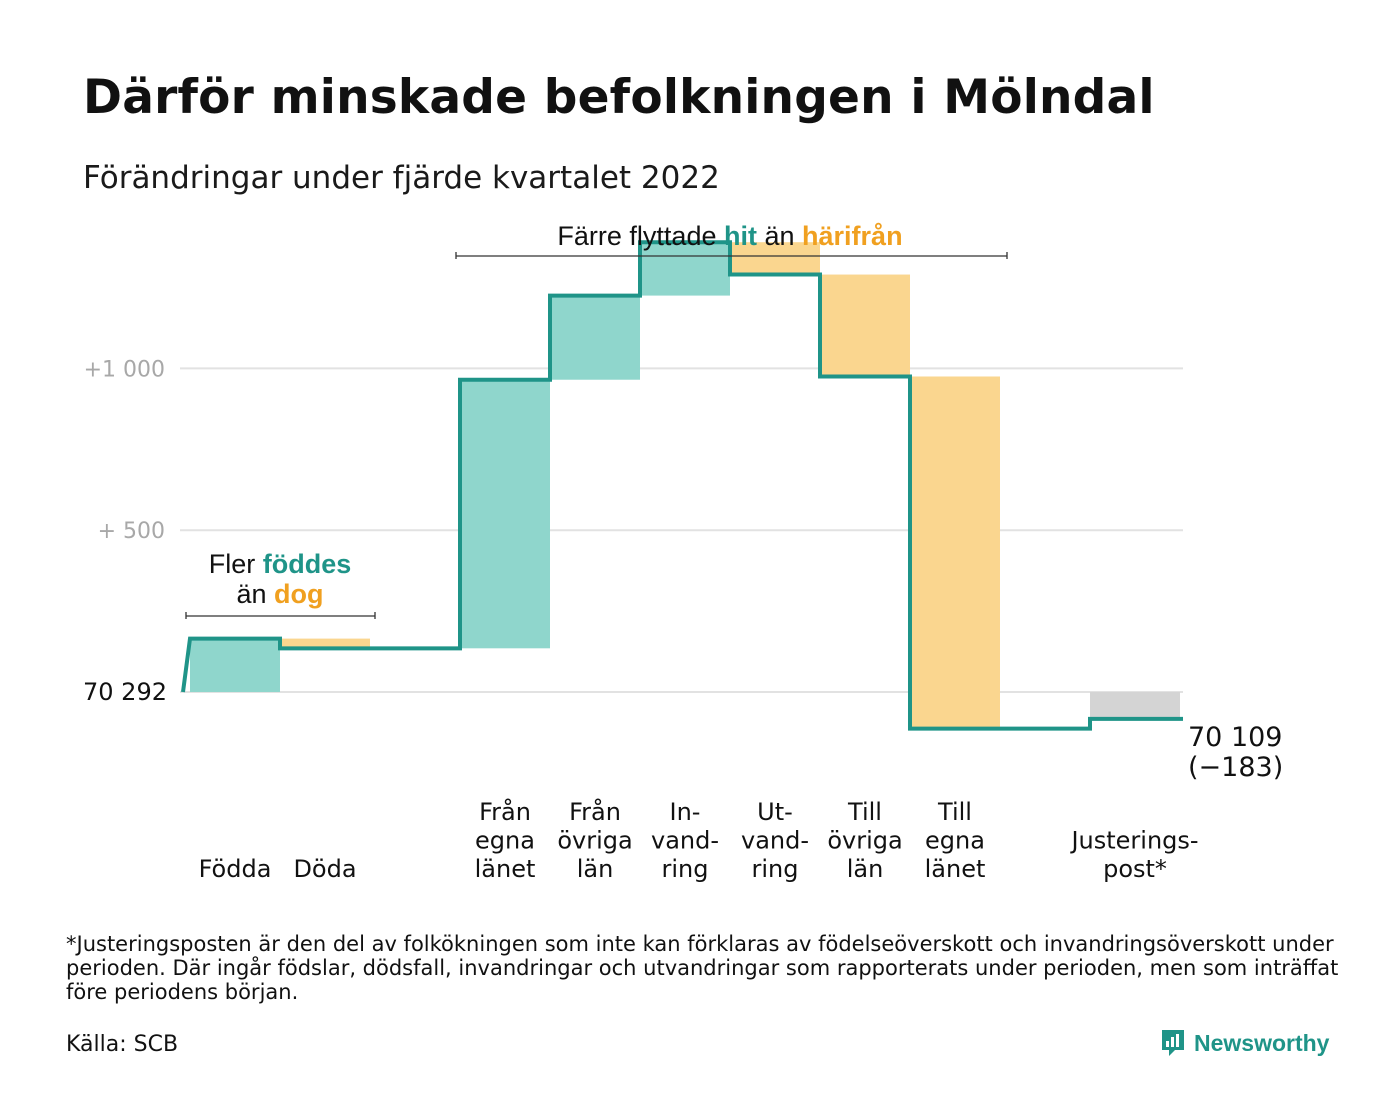  Describe the element at coordinates (235, 869) in the screenshot. I see `x-category-label: Födda` at that location.